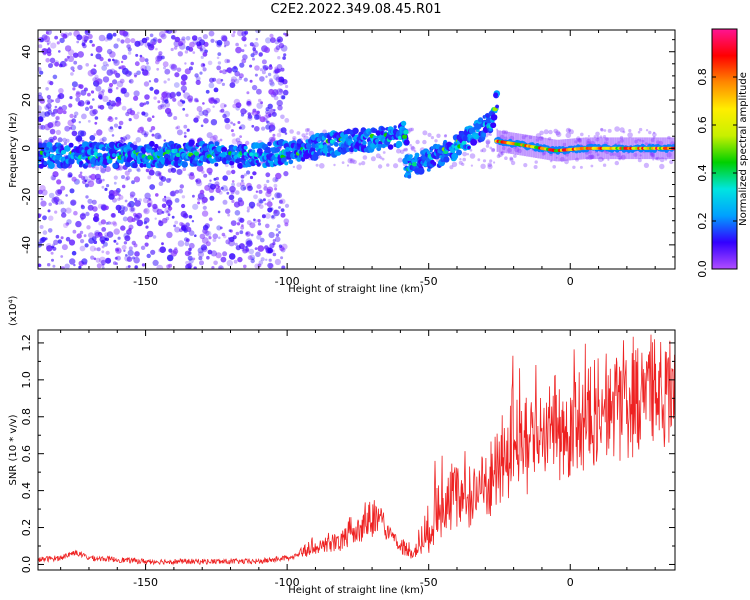 This screenshot has height=600, width=750. I want to click on colorbar-tick-label: 0.2, so click(702, 221).